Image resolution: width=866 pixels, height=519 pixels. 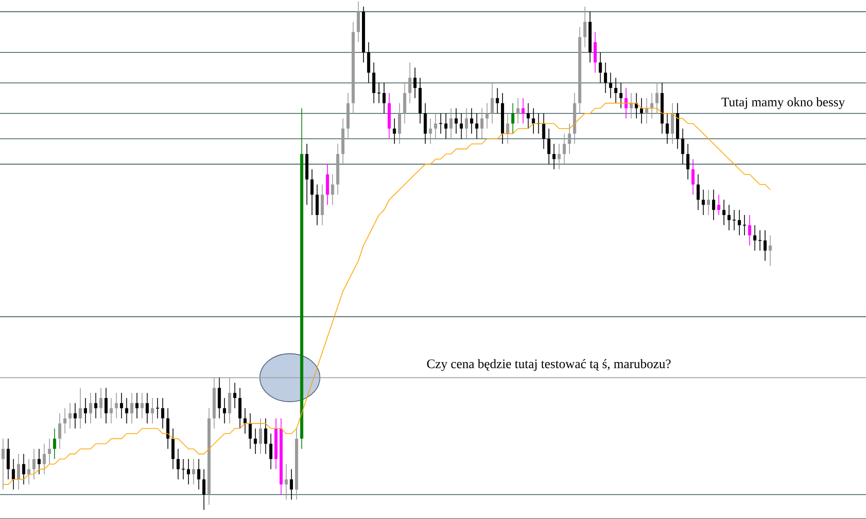 What do you see at coordinates (549, 365) in the screenshot?
I see `annotation: Czy cena będzie tutaj testować tą ś, marubozu?` at bounding box center [549, 365].